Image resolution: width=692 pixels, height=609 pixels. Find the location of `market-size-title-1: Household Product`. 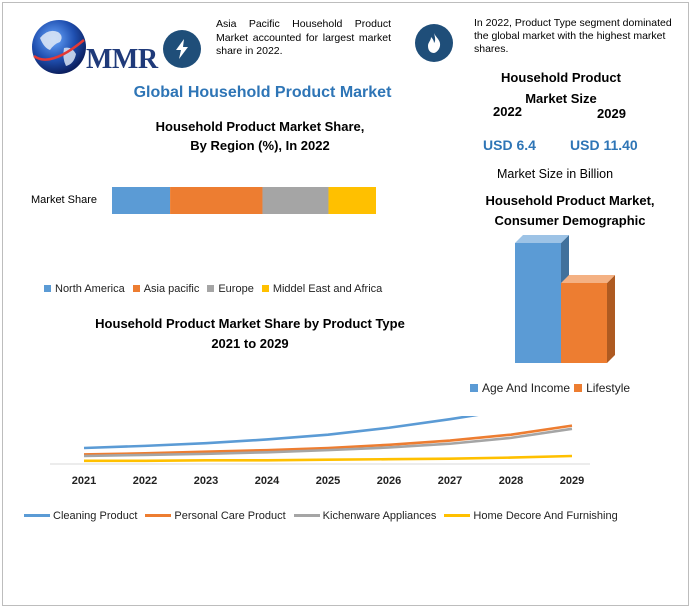

market-size-title-1: Household Product is located at coordinates (561, 77).